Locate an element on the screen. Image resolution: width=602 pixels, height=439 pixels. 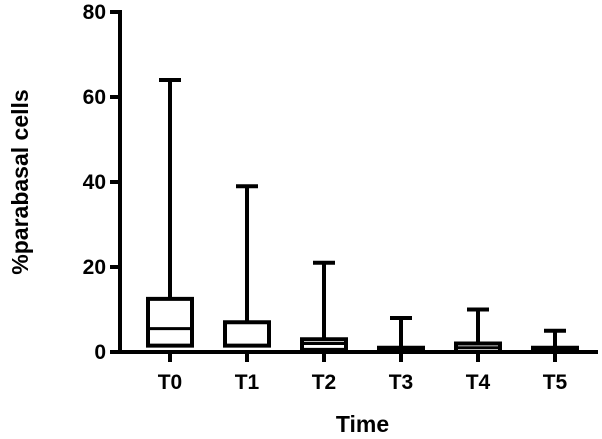
x-ticks: T0 T1 T2 T3 T4 T5 is located at coordinates (363, 373).